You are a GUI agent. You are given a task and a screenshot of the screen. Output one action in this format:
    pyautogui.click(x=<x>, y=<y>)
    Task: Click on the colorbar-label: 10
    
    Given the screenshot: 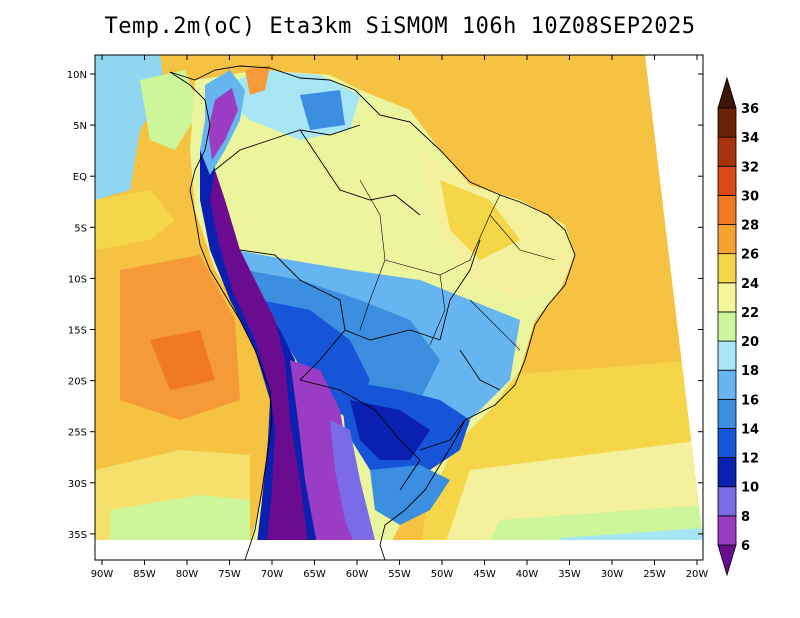 What is the action you would take?
    pyautogui.click(x=750, y=488)
    